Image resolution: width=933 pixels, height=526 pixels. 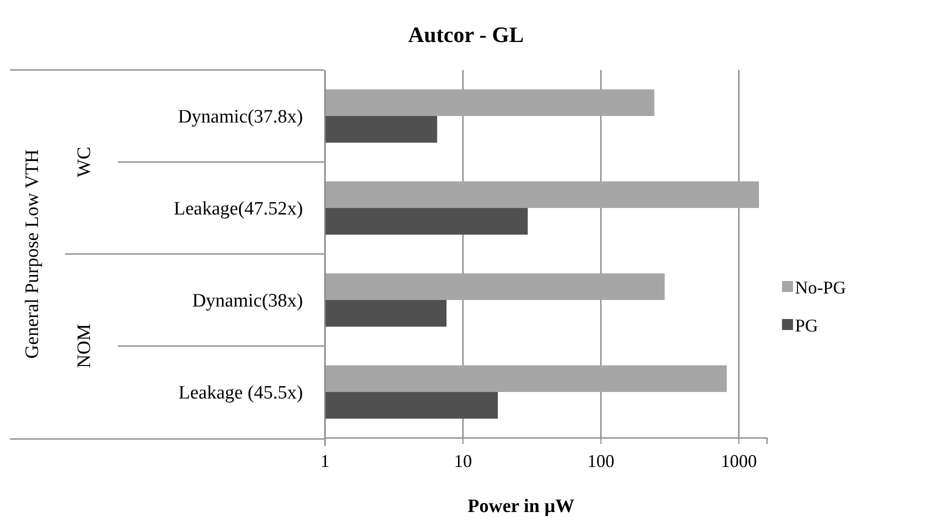 What do you see at coordinates (247, 301) in the screenshot?
I see `y-tick-label: Dynamic(38x)` at bounding box center [247, 301].